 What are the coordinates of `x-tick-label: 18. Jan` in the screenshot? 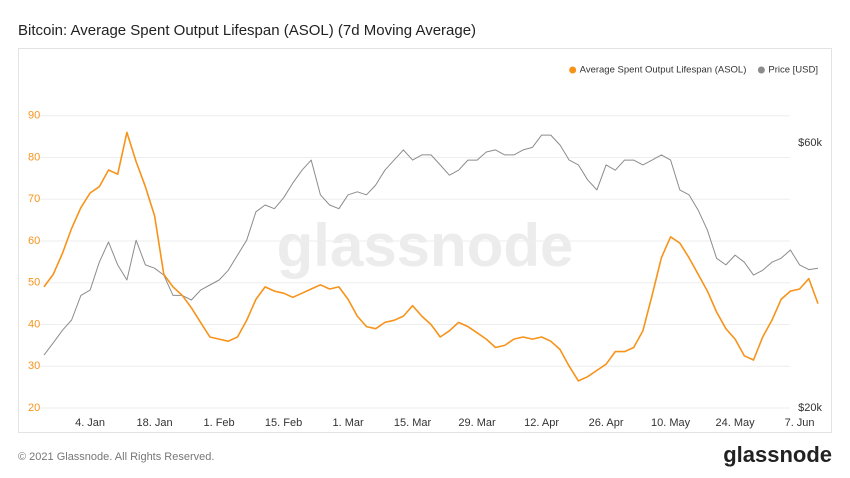 It's located at (155, 423).